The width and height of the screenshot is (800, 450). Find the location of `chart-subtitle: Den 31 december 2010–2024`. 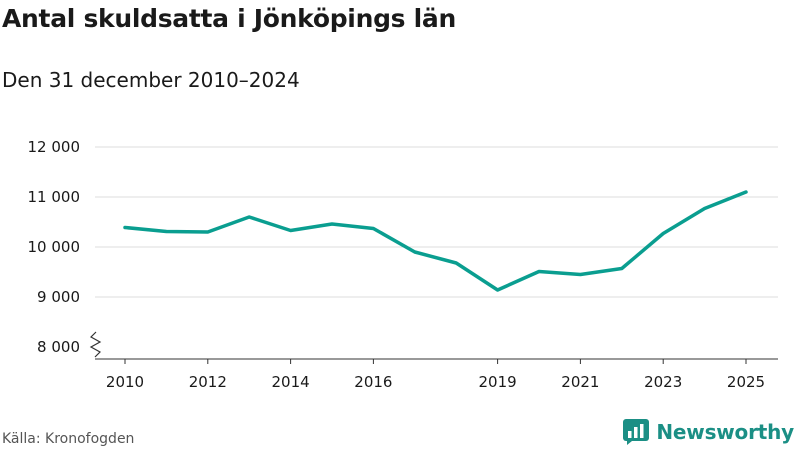

chart-subtitle: Den 31 december 2010–2024 is located at coordinates (151, 80).